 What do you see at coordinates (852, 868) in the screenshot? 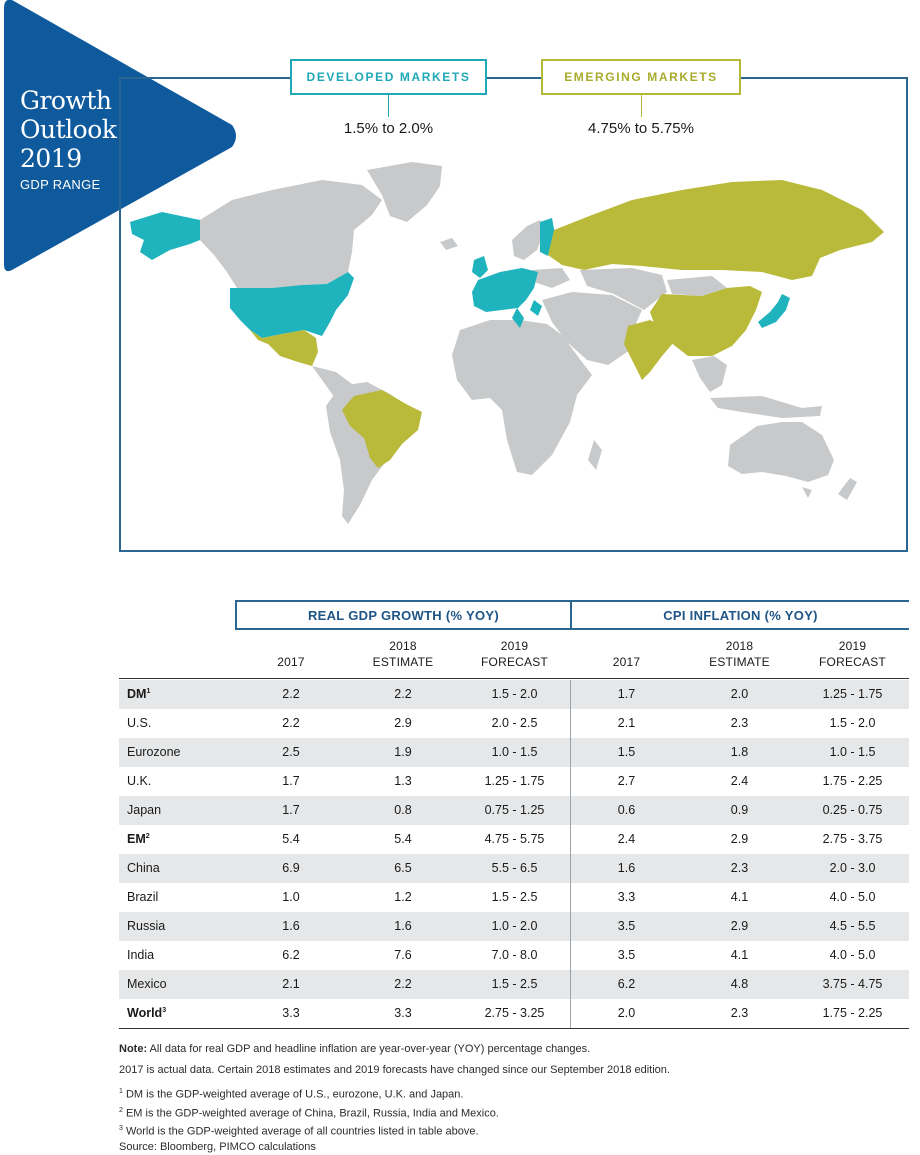
I see `table-cell: 2.0 - 3.0` at bounding box center [852, 868].